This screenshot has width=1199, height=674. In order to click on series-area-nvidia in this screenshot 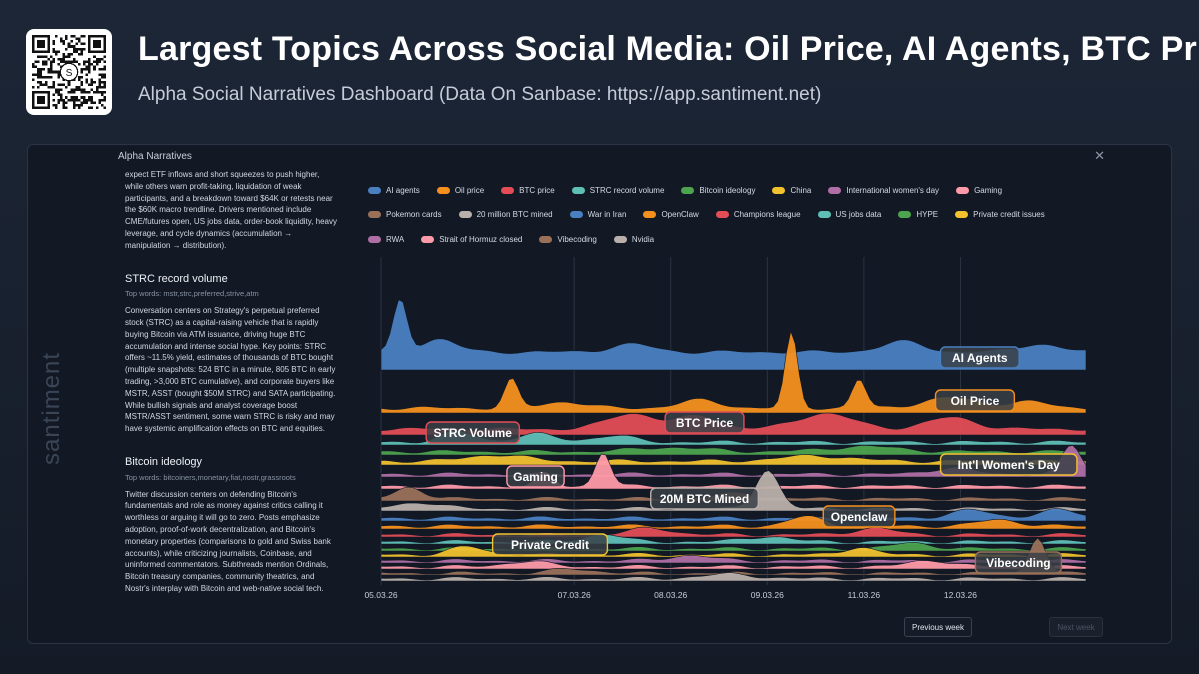, I will do `click(733, 577)`.